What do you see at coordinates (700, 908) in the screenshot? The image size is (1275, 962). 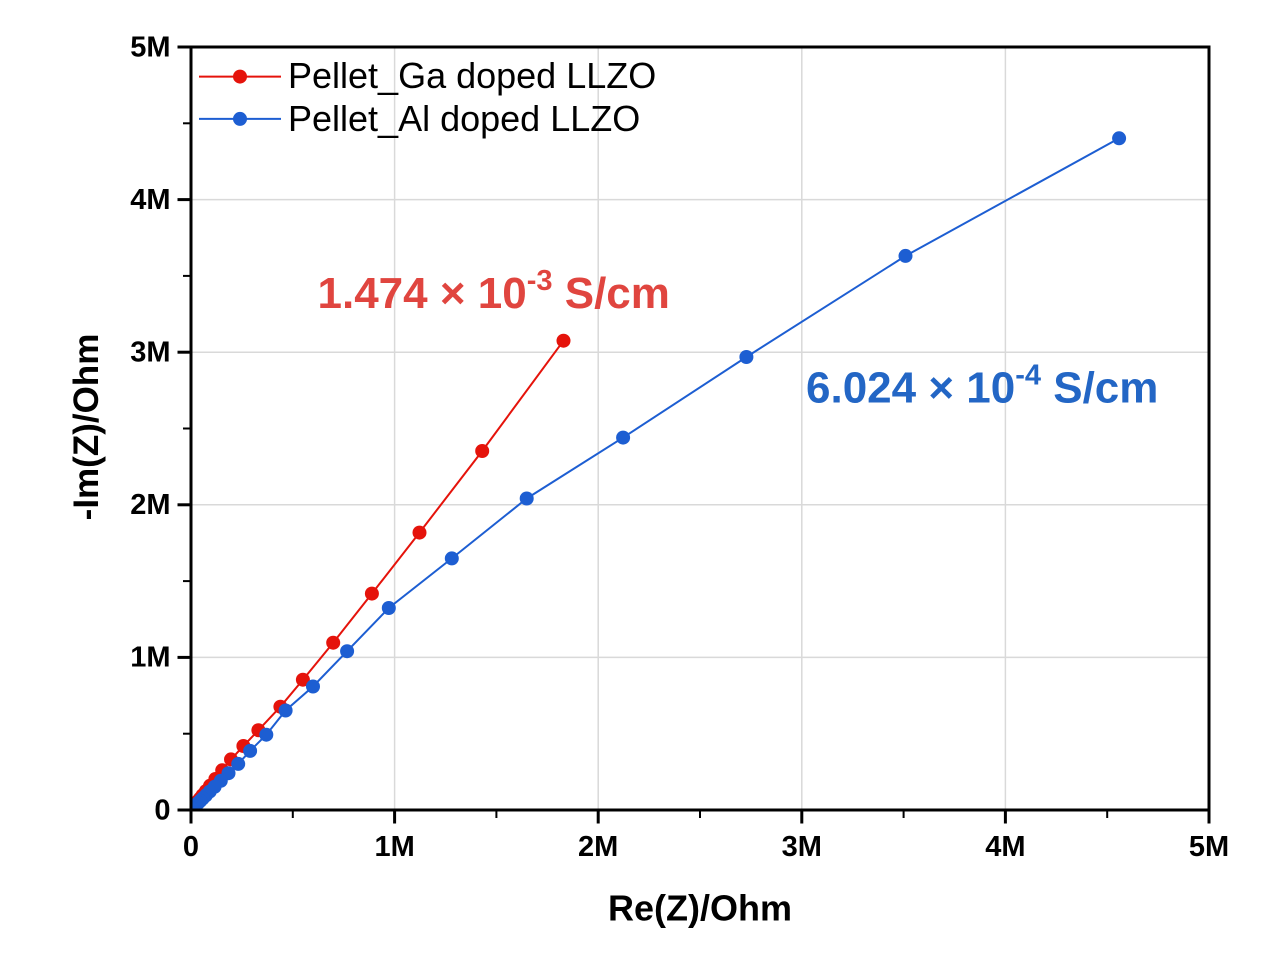 I see `svg-text: Re(Z)/Ohm` at bounding box center [700, 908].